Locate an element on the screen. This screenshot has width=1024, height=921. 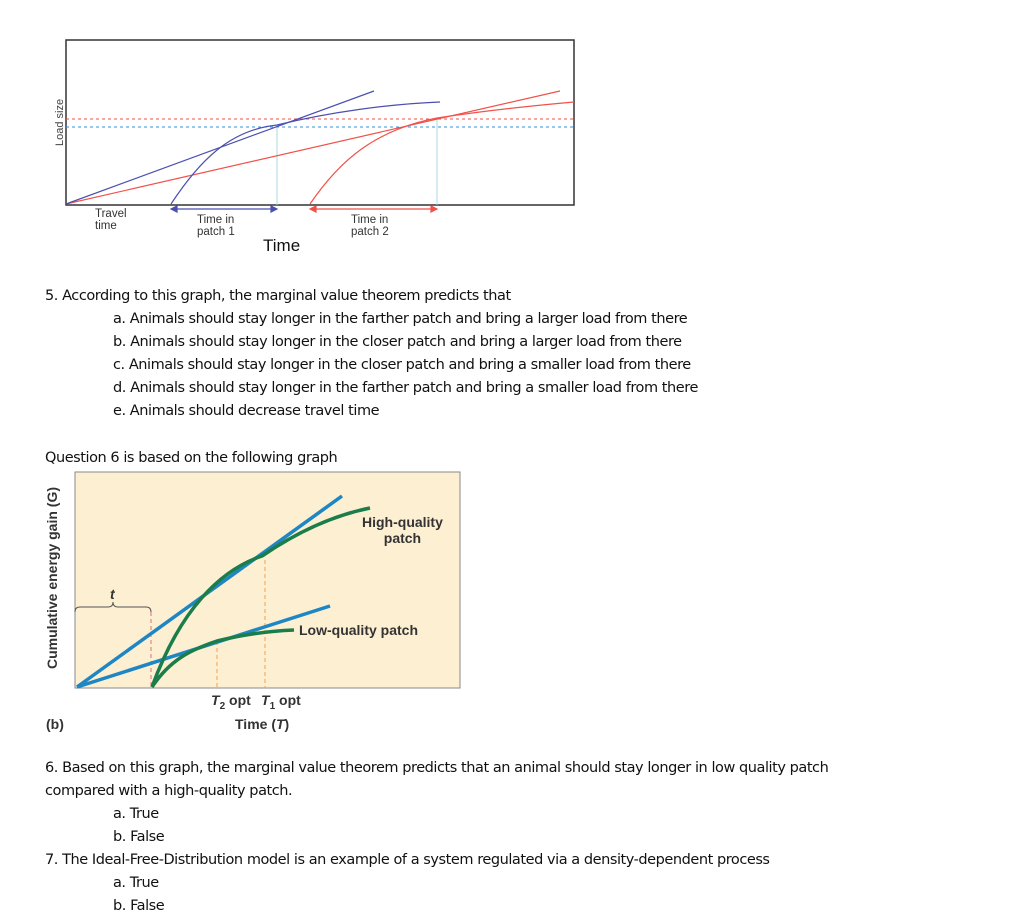
travel-time-t-label: t is located at coordinates (112, 594).